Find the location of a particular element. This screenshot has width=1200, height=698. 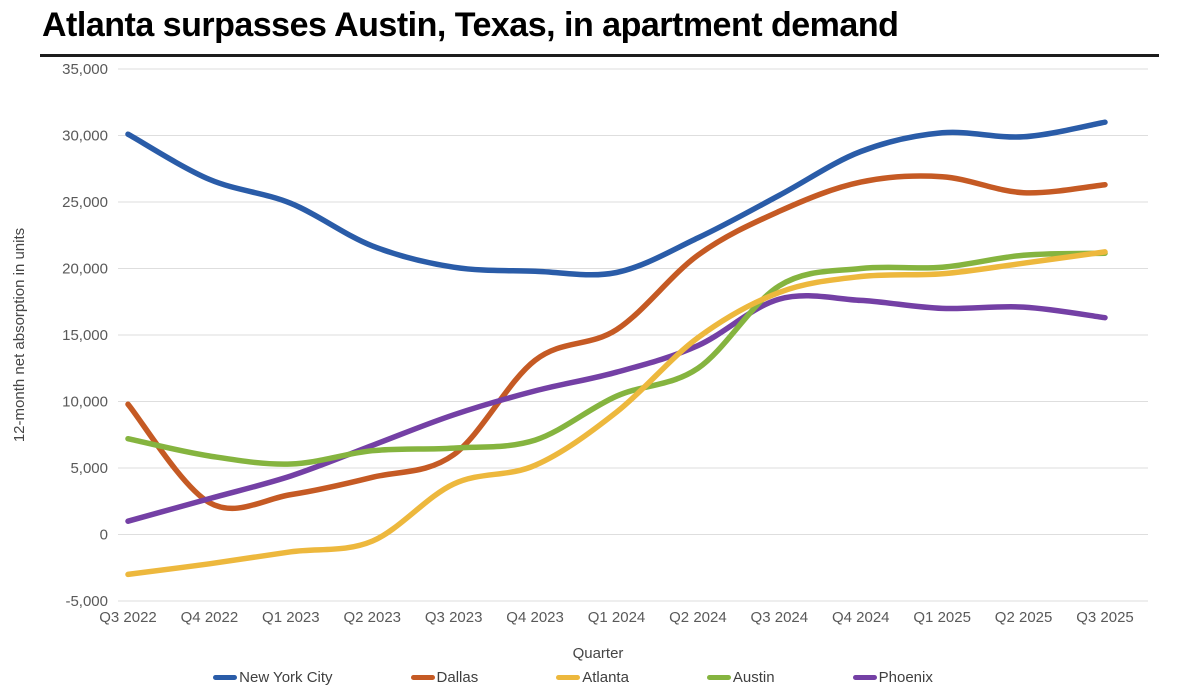

x-tick-label: Q2 2024 is located at coordinates (698, 617).